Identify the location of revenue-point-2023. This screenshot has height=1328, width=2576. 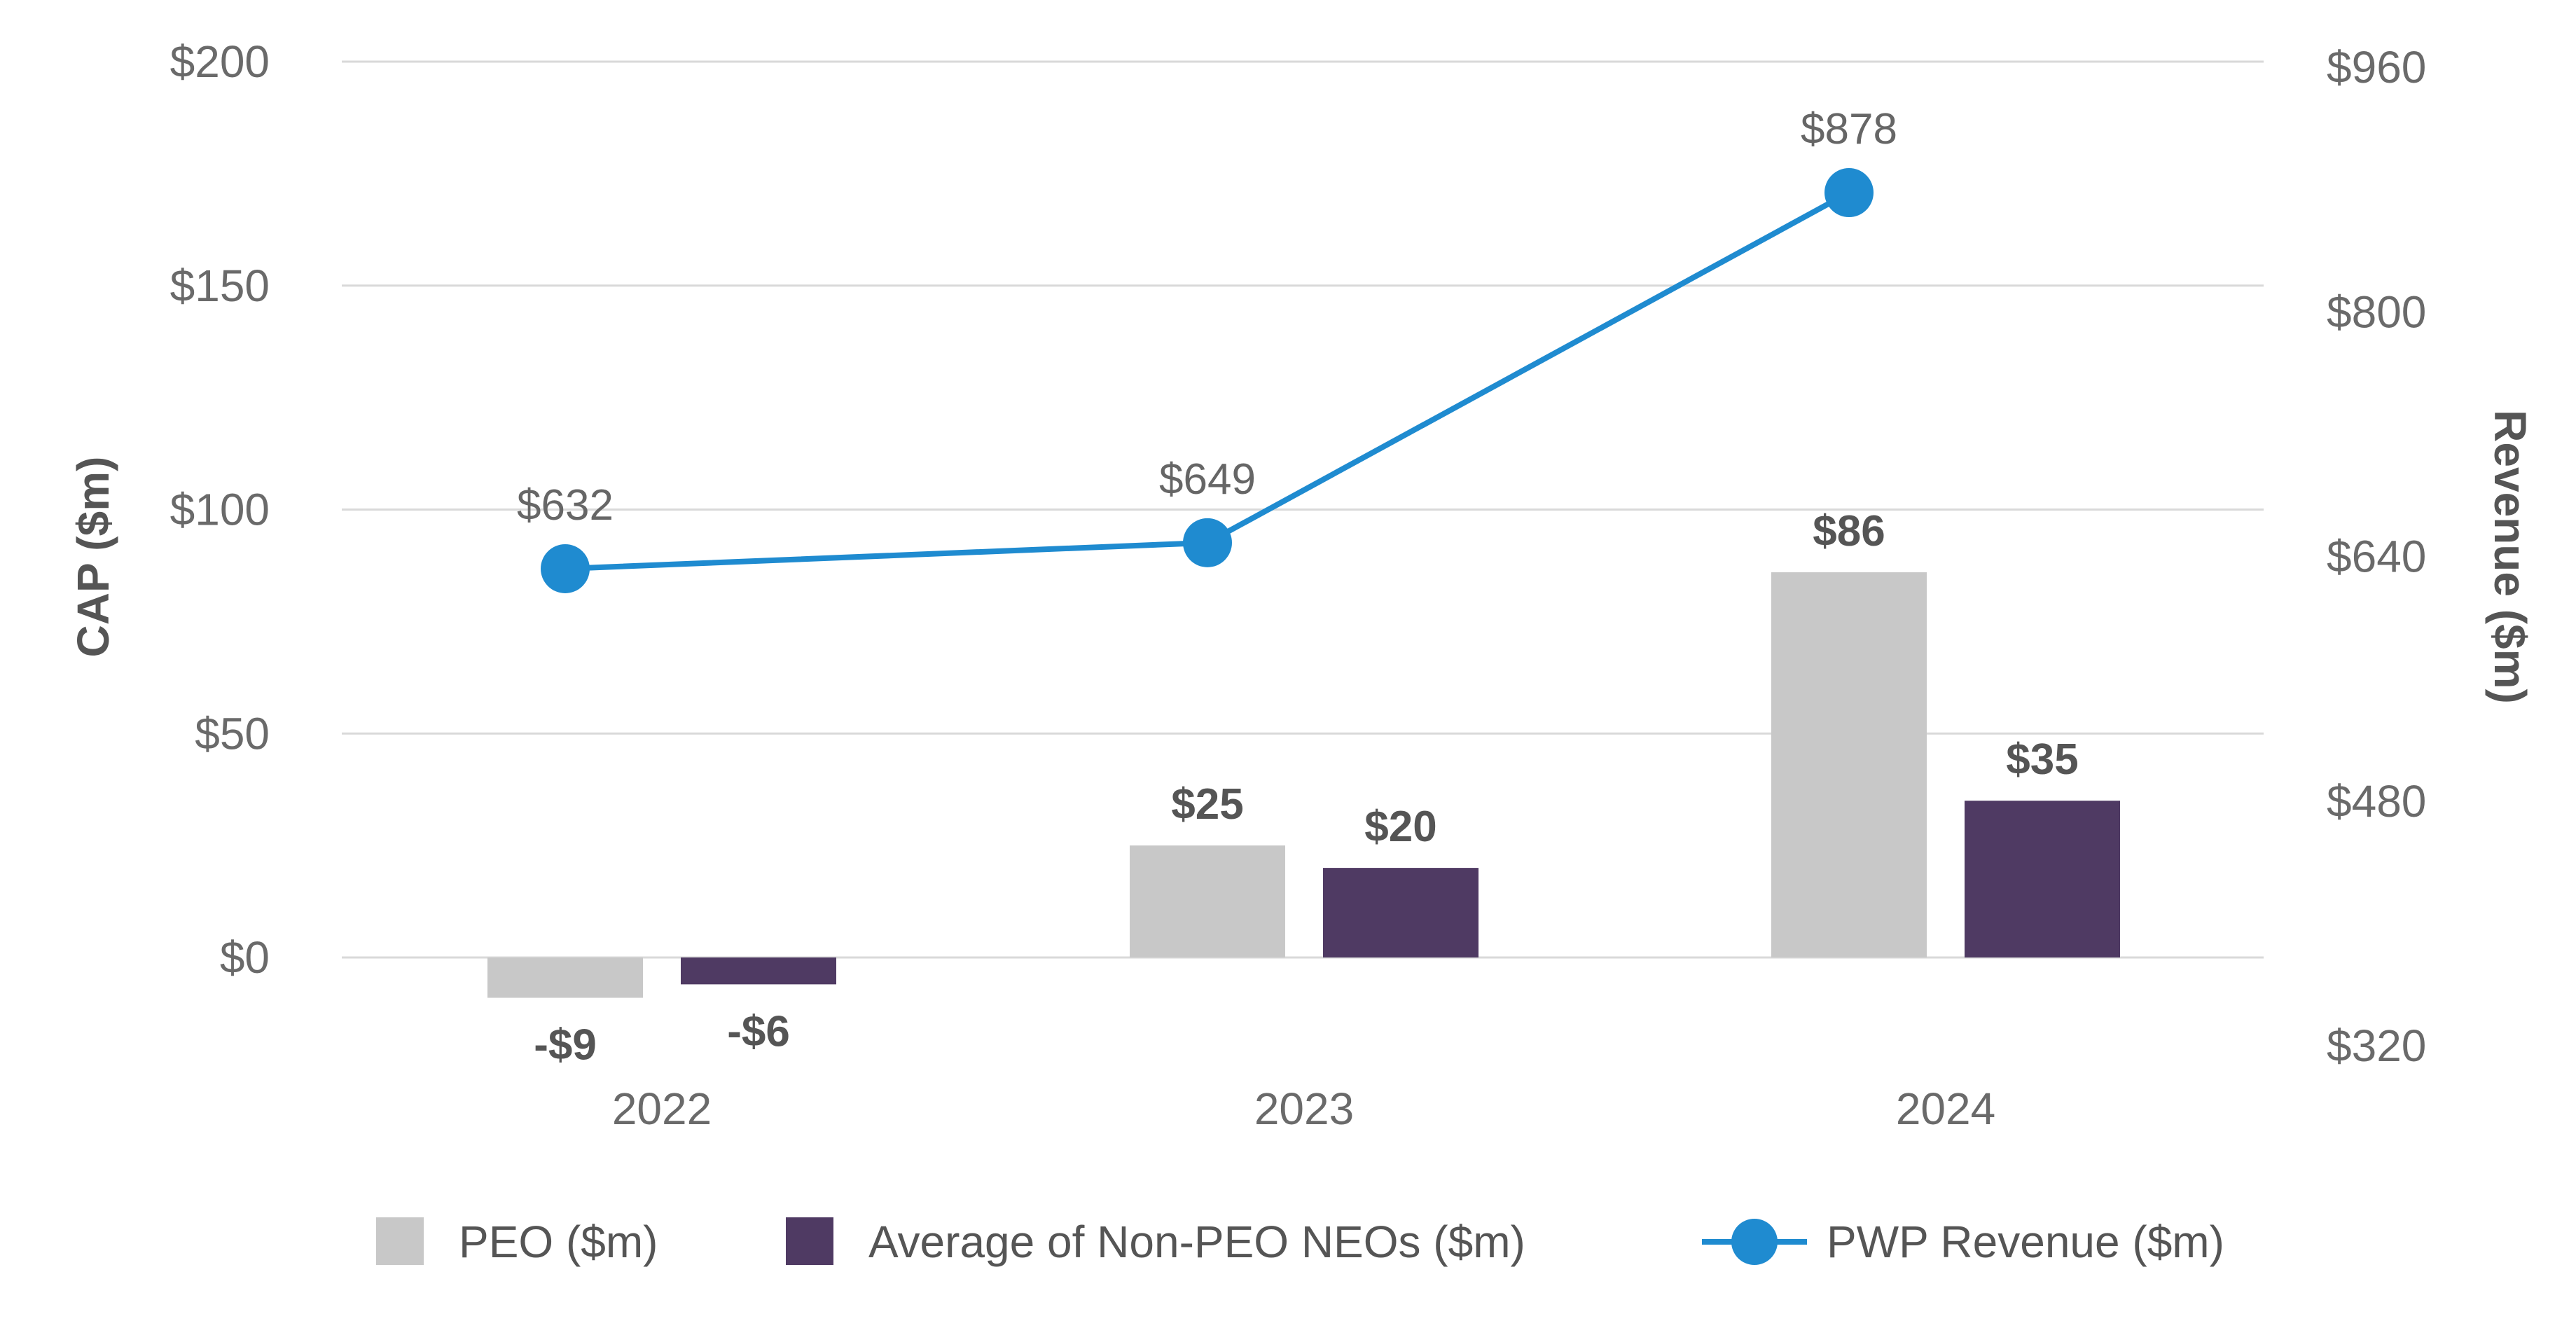
(1207, 542).